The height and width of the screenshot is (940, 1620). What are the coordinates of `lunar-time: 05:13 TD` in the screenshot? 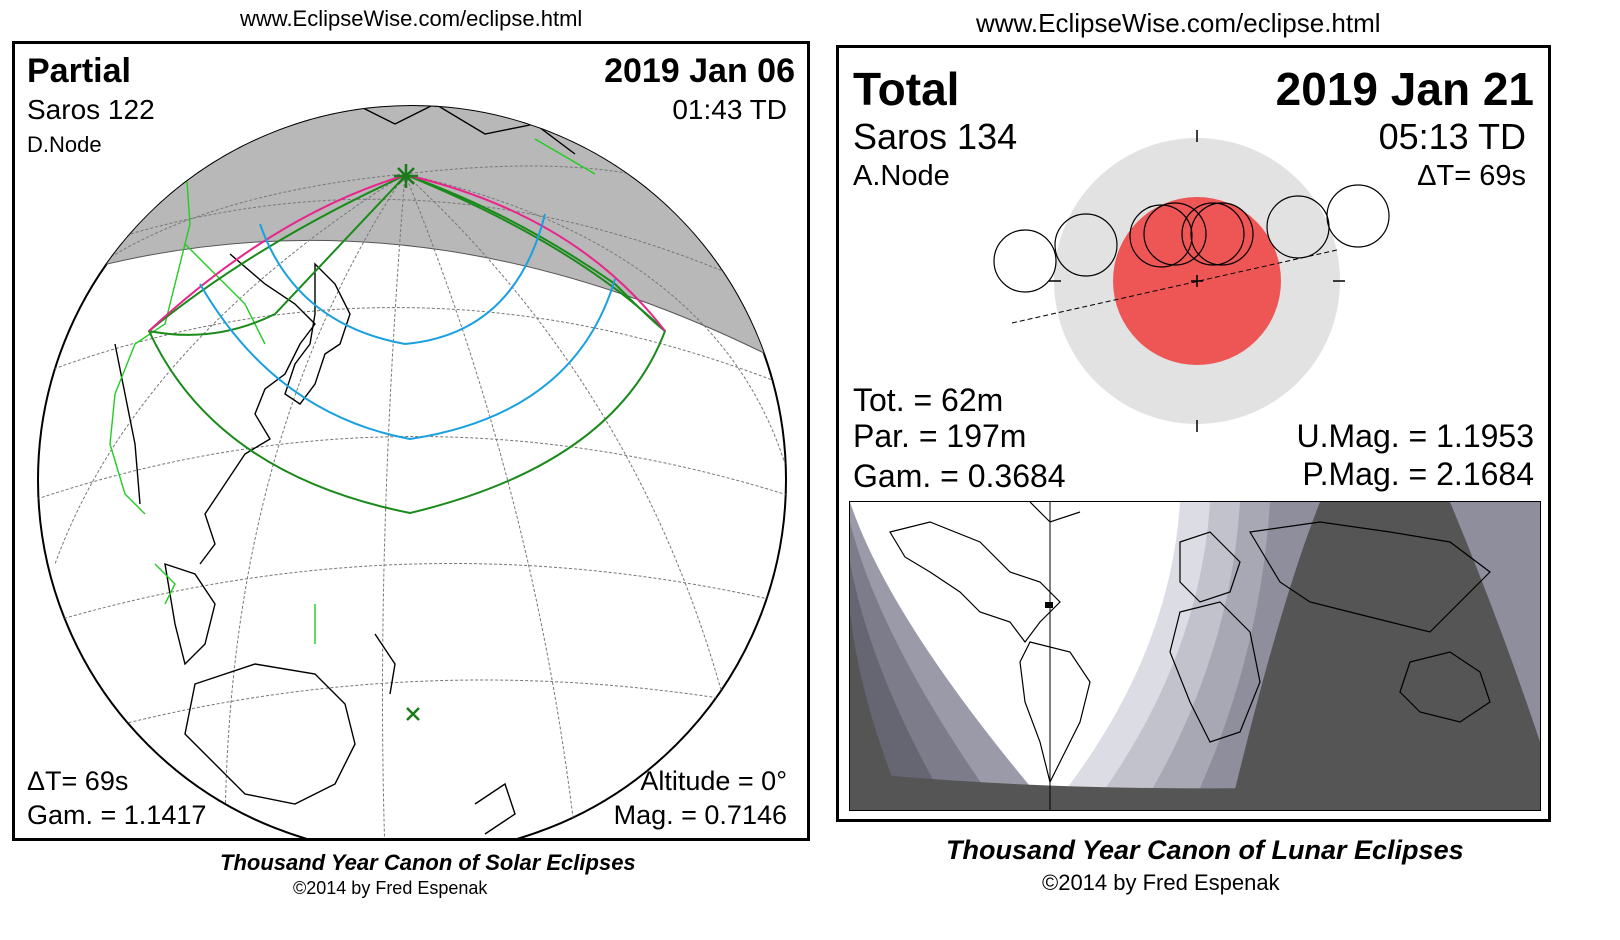 It's located at (1452, 136).